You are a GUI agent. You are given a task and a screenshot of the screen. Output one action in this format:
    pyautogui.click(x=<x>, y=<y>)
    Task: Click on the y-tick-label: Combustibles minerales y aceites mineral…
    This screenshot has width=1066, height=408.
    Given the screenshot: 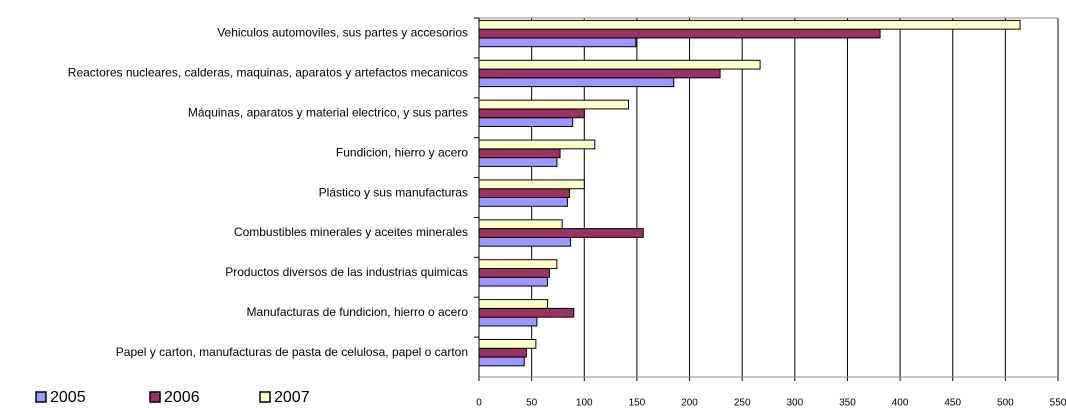 What is the action you would take?
    pyautogui.click(x=351, y=232)
    